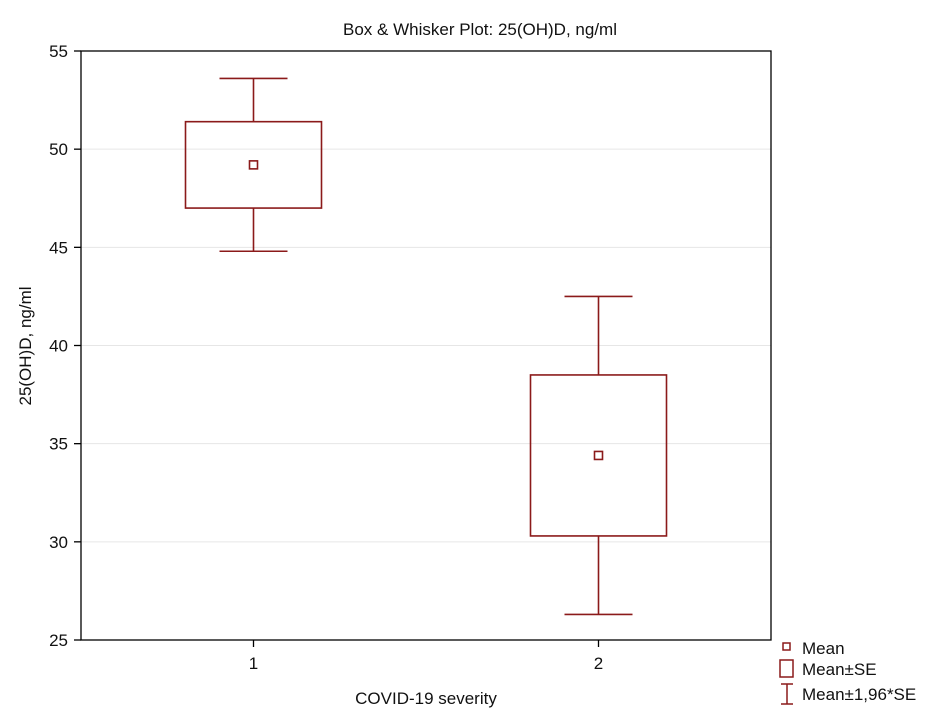  Describe the element at coordinates (58, 149) in the screenshot. I see `y-tick-label: 50` at that location.